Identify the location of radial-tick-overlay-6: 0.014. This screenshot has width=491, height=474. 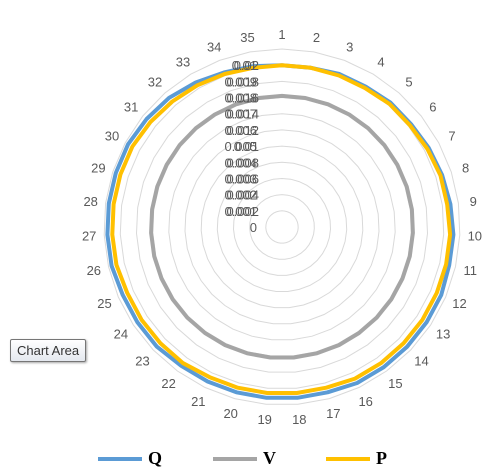
(242, 114).